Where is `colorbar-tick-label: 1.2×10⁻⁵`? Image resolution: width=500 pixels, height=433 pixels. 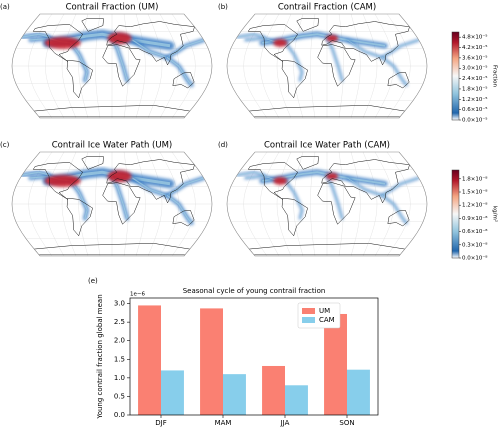 colorbar-tick-label: 1.2×10⁻⁵ is located at coordinates (474, 99).